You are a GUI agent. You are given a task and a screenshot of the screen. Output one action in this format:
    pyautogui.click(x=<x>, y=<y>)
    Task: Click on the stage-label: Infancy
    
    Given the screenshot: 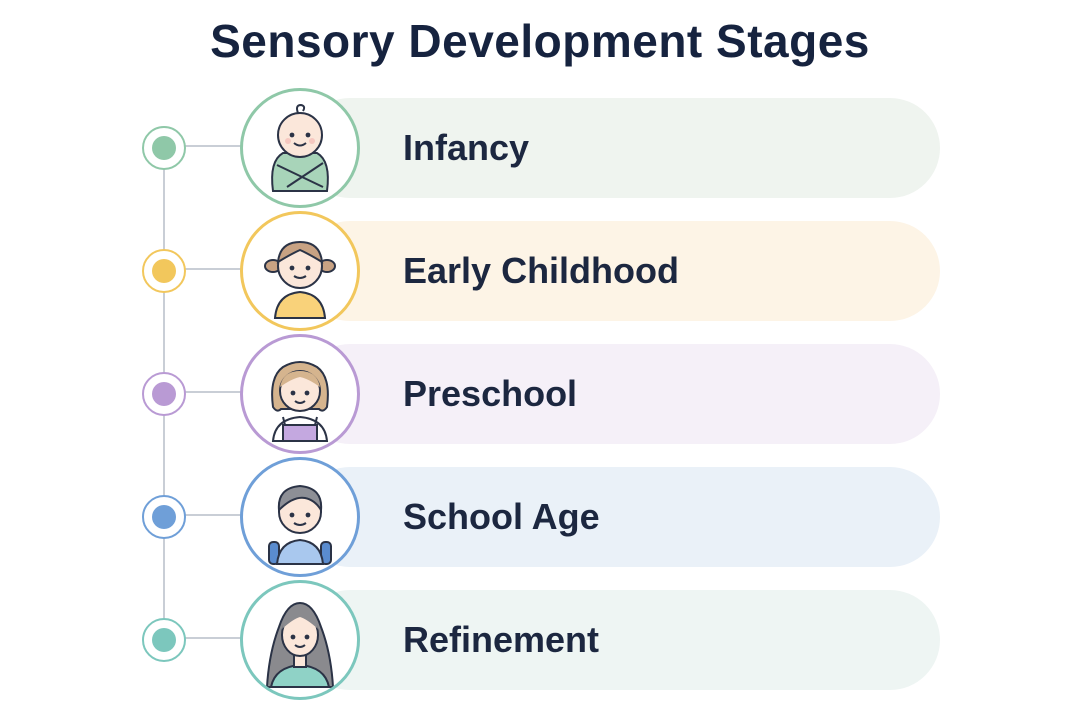 What is the action you would take?
    pyautogui.click(x=466, y=147)
    